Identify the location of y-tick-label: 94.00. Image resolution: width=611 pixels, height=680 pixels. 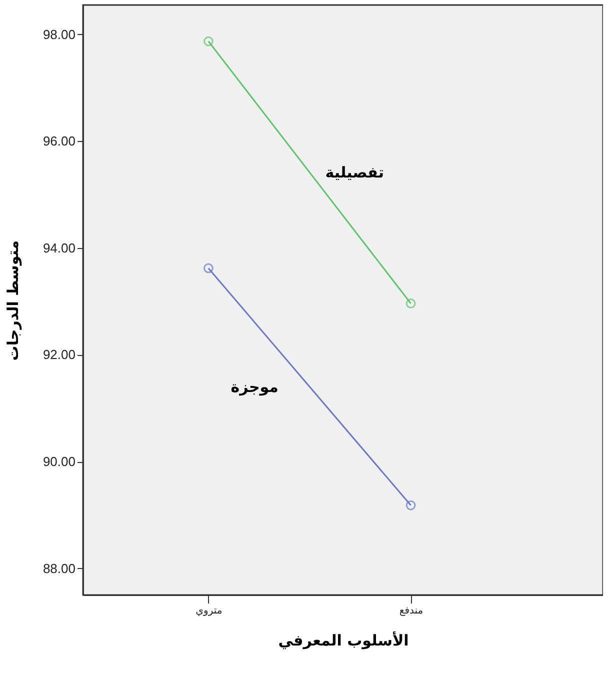
(59, 248).